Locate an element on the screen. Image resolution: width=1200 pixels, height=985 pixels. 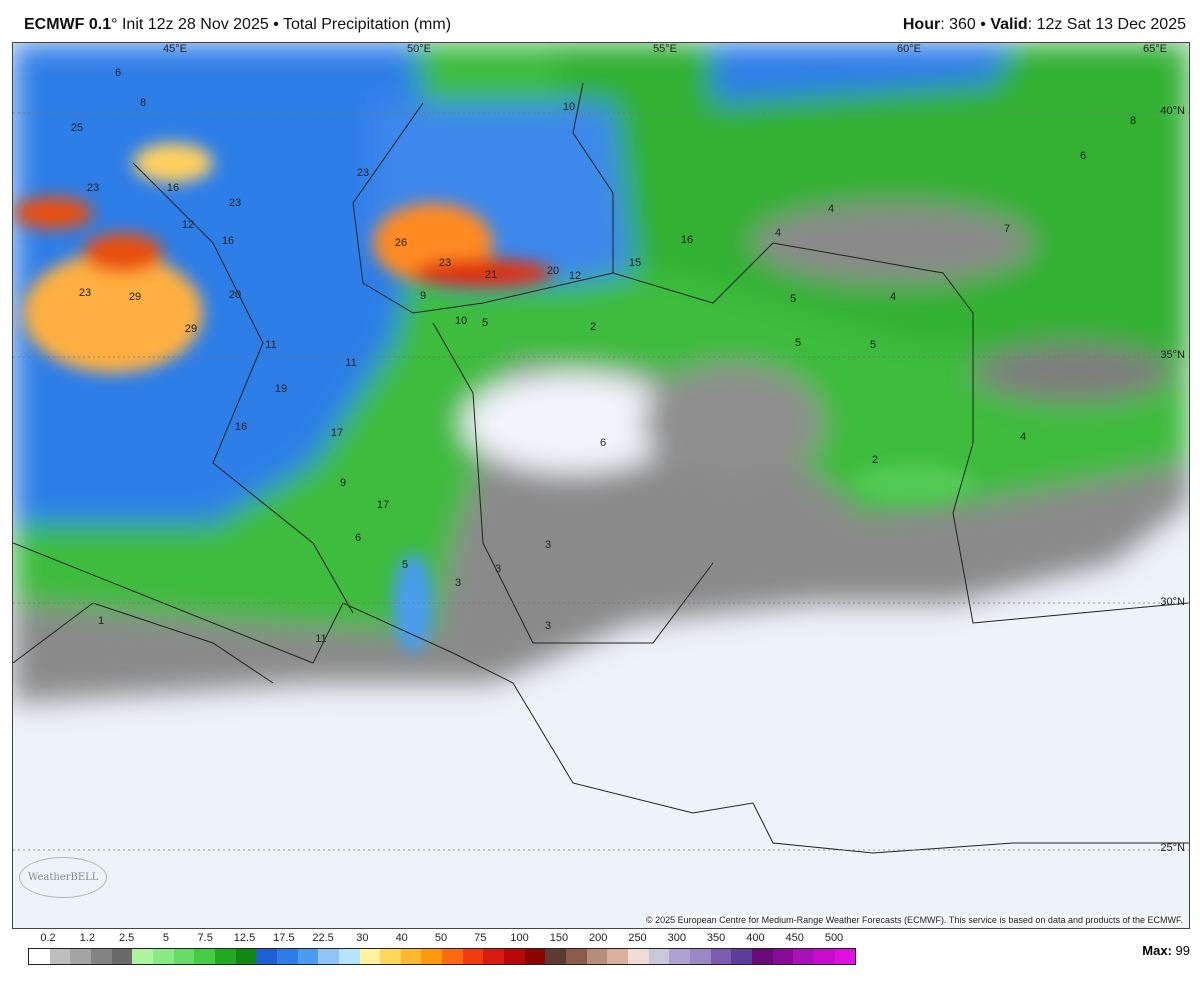
legend-tick-label: 350 is located at coordinates (716, 938).